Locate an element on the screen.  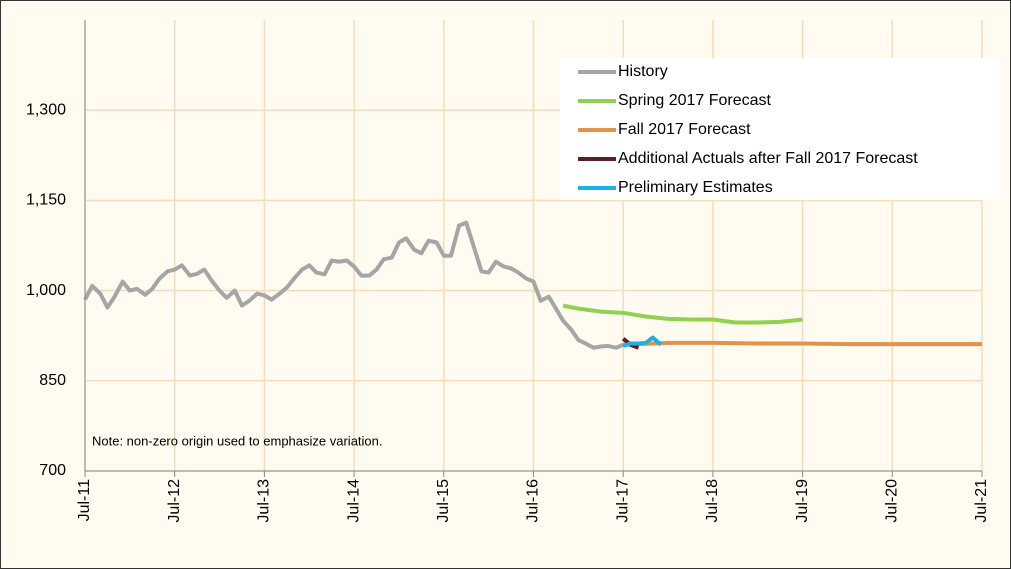
x-tick-label: Jul-11 is located at coordinates (84, 500).